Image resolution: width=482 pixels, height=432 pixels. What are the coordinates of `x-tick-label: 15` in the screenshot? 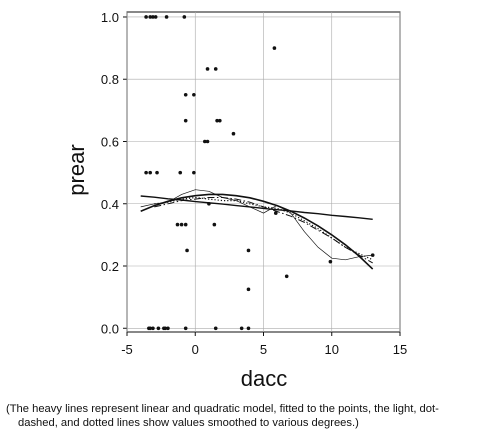 It's located at (400, 349).